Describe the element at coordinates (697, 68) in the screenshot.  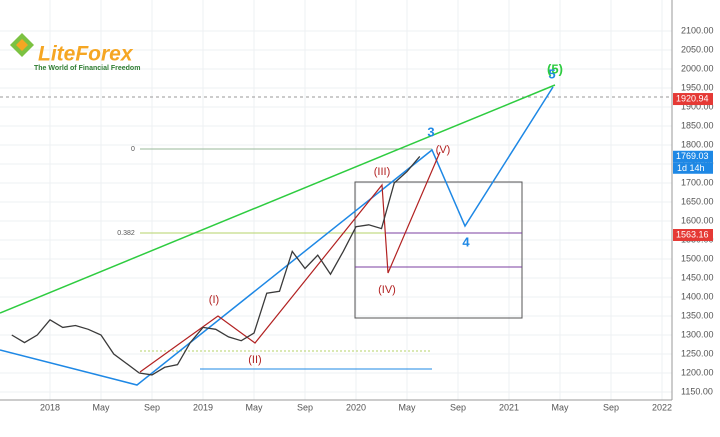
I see `y-tick-label: 2000.00` at that location.